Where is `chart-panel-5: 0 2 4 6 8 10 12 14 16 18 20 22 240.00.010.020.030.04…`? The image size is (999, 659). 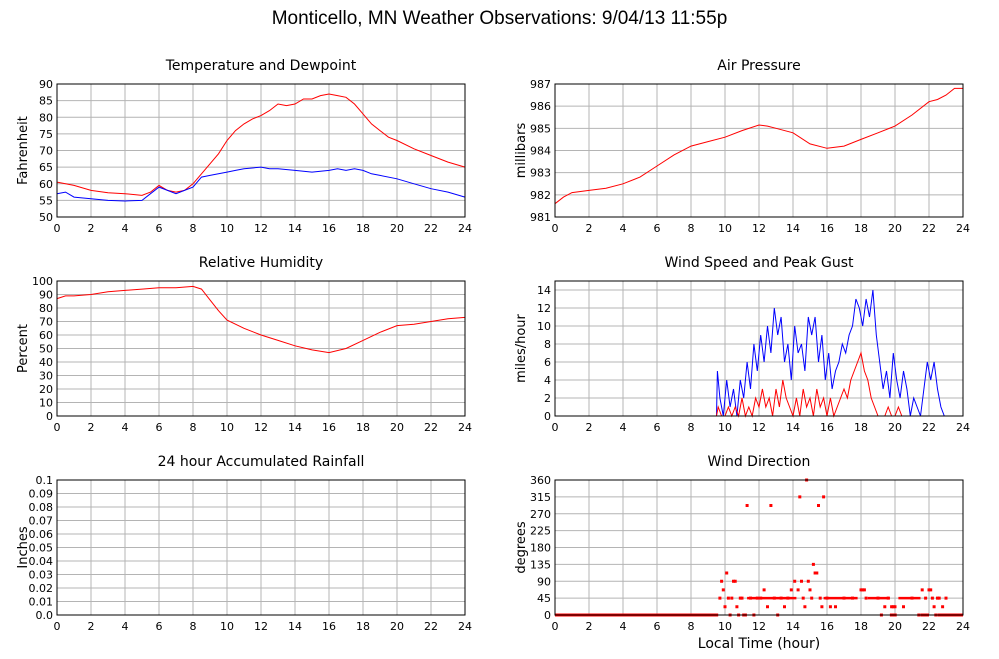 chart-panel-5: 0 2 4 6 8 10 12 14 16 18 20 22 240.00.010.020.030.04… is located at coordinates (244, 543).